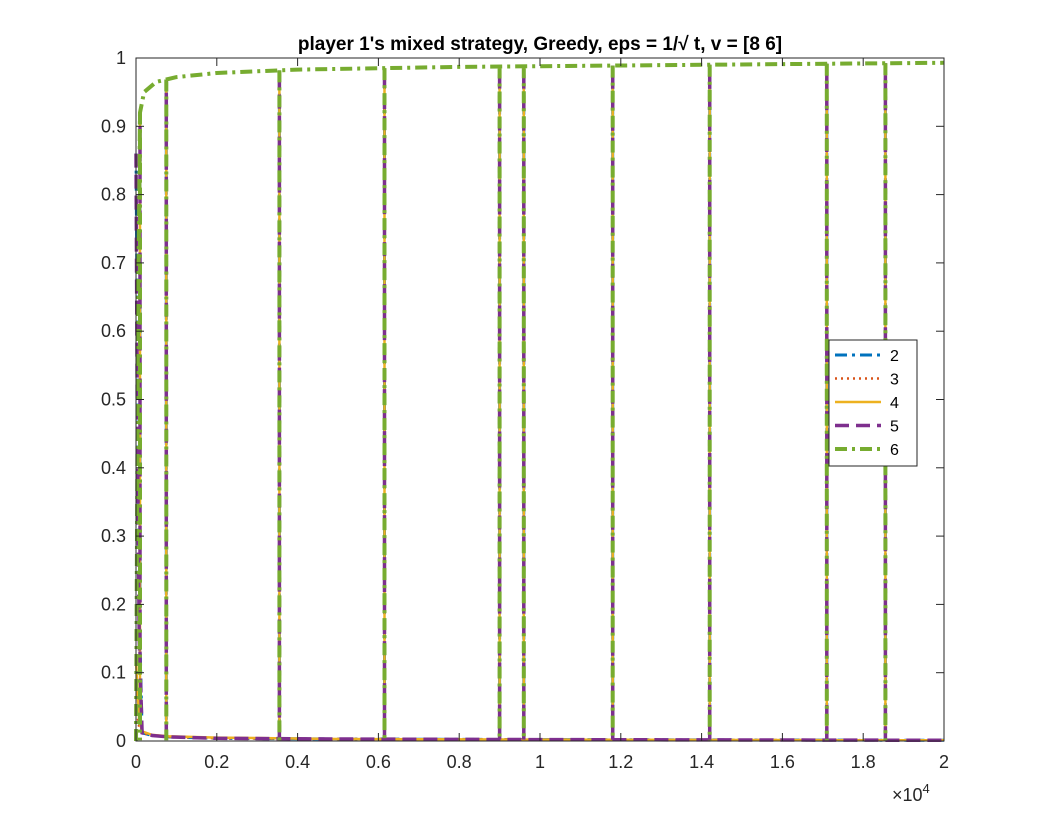 Image resolution: width=1042 pixels, height=833 pixels. What do you see at coordinates (113, 195) in the screenshot?
I see `y-tick-label: 0.8` at bounding box center [113, 195].